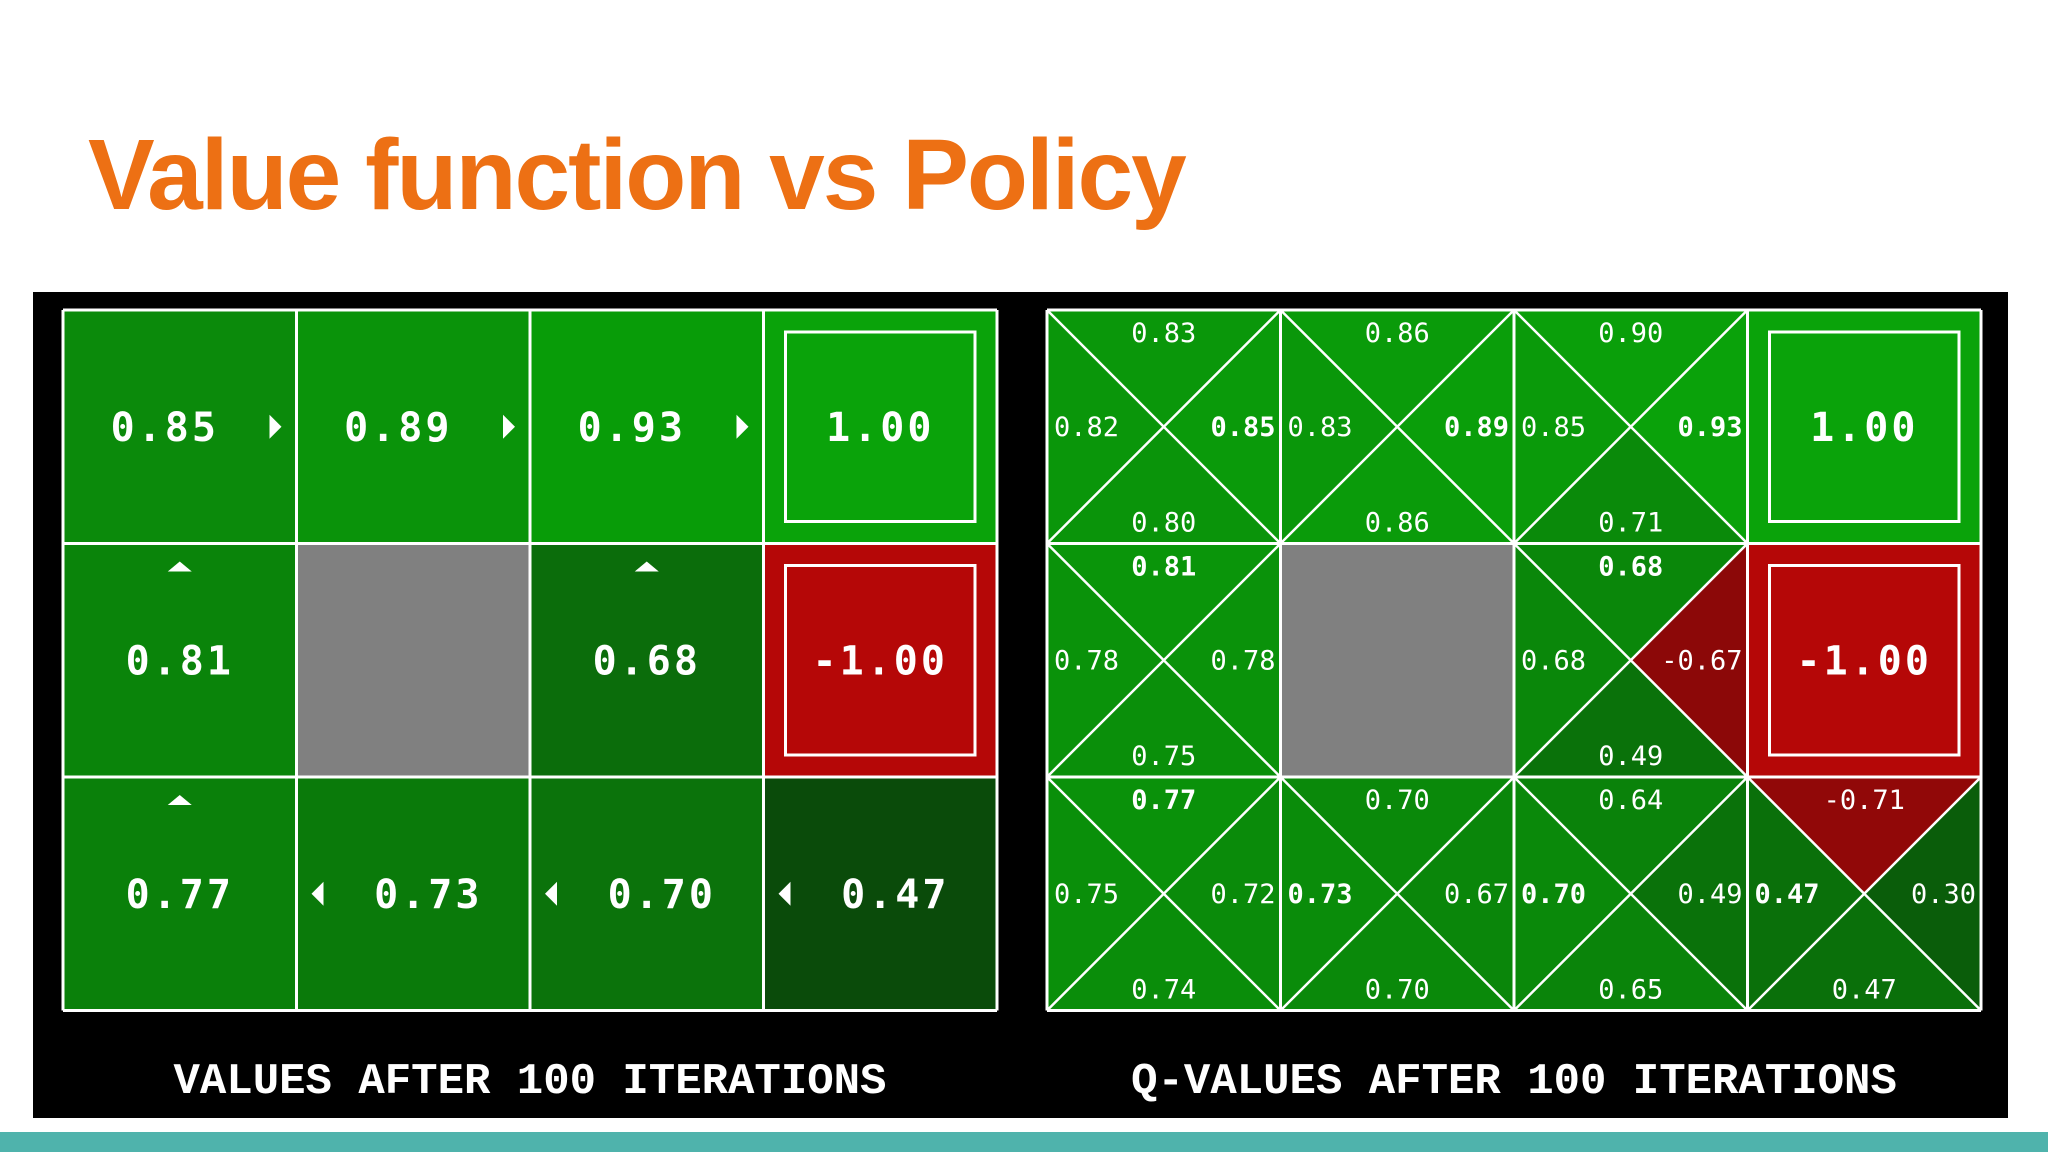  I want to click on q-value-n: 0.90, so click(1630, 333).